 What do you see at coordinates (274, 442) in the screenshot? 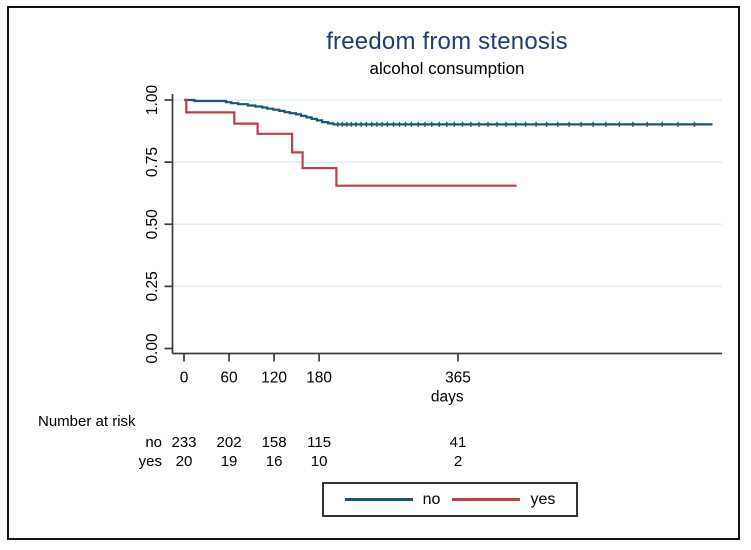
I see `risk-count-no-day120: 158` at bounding box center [274, 442].